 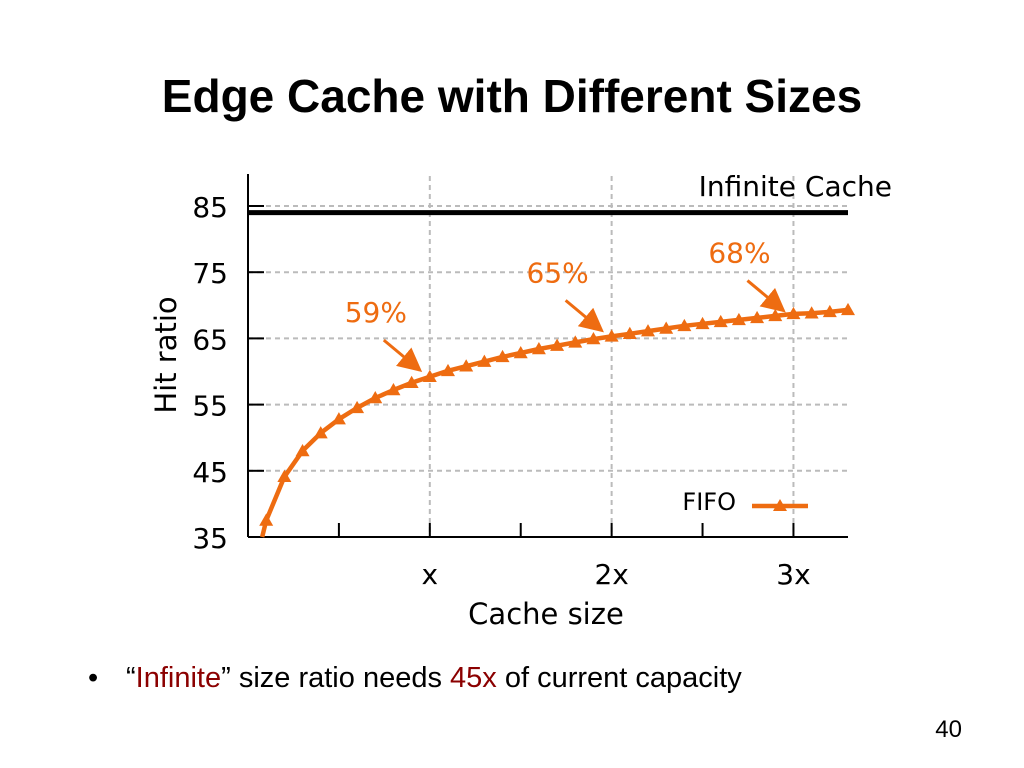 What do you see at coordinates (336, 678) in the screenshot?
I see `bullet-text-1: ” size ratio needs` at bounding box center [336, 678].